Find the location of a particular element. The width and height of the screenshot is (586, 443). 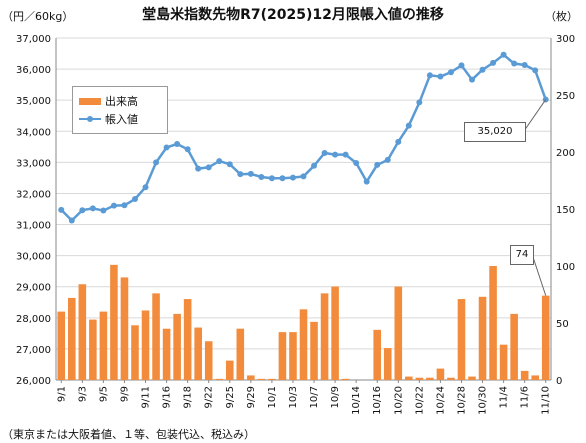

left-tick-label: 36,000 is located at coordinates (33, 70).